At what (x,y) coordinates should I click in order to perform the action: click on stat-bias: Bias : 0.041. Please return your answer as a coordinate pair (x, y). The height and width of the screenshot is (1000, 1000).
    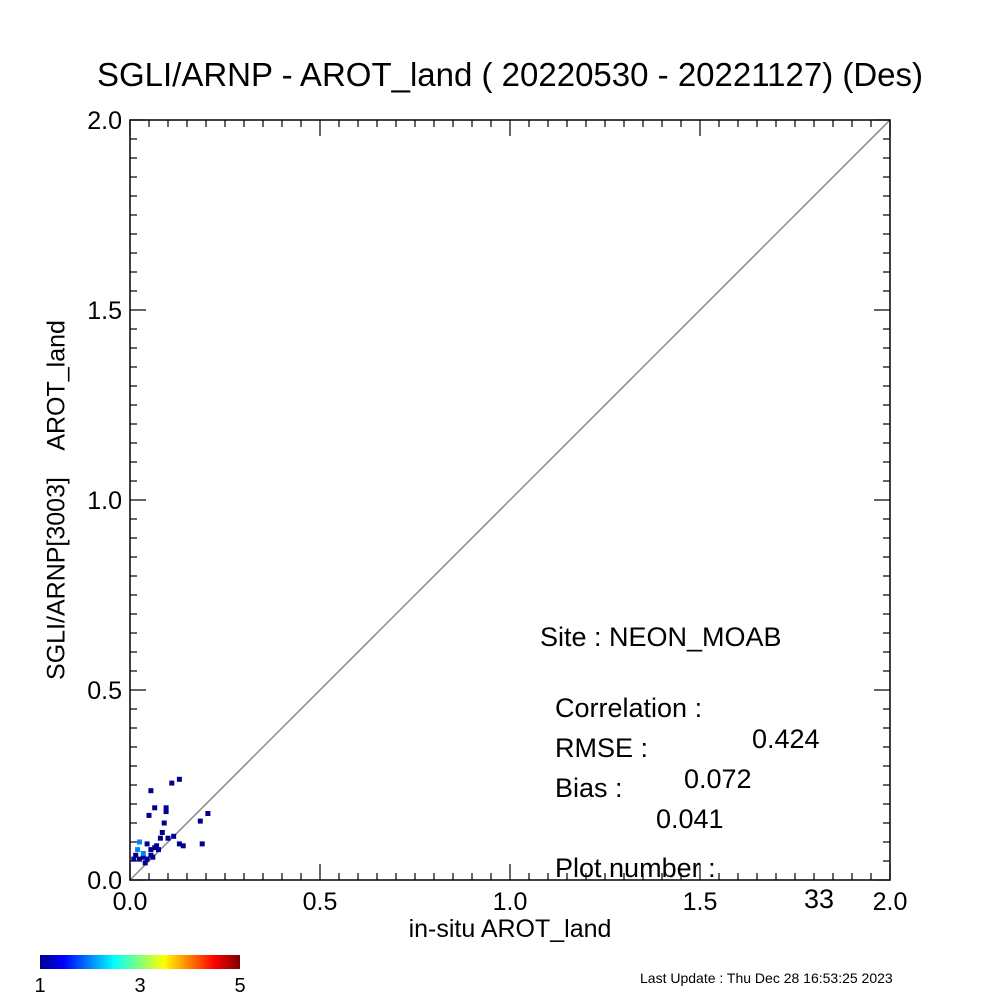
    Looking at the image, I should click on (632, 788).